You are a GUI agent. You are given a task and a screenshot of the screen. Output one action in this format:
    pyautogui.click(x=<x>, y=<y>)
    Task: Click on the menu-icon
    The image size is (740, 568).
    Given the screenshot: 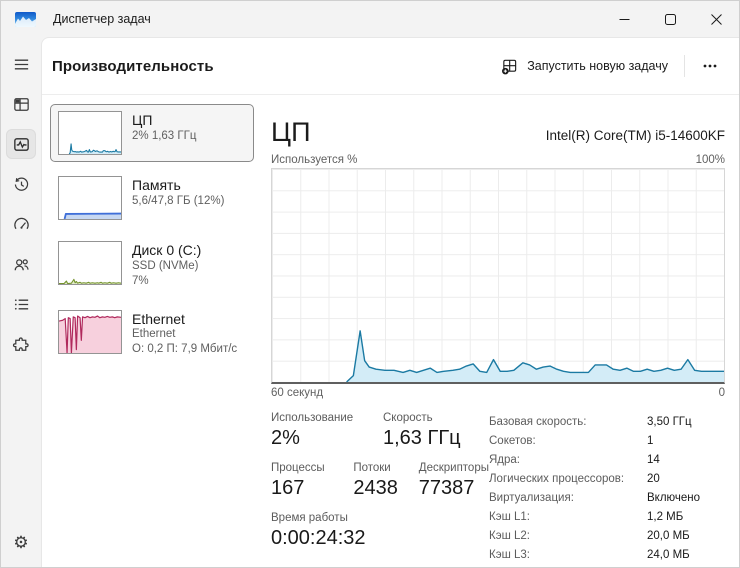 What is the action you would take?
    pyautogui.click(x=21, y=64)
    